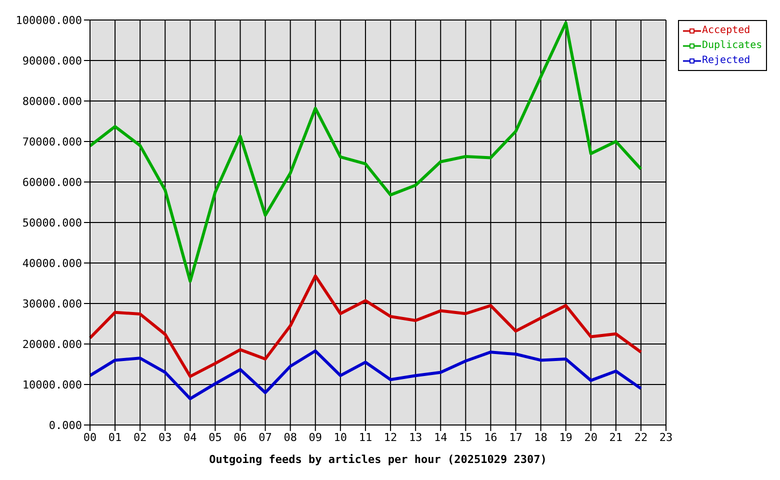  What do you see at coordinates (341, 437) in the screenshot?
I see `x-tick-label: 10` at bounding box center [341, 437].